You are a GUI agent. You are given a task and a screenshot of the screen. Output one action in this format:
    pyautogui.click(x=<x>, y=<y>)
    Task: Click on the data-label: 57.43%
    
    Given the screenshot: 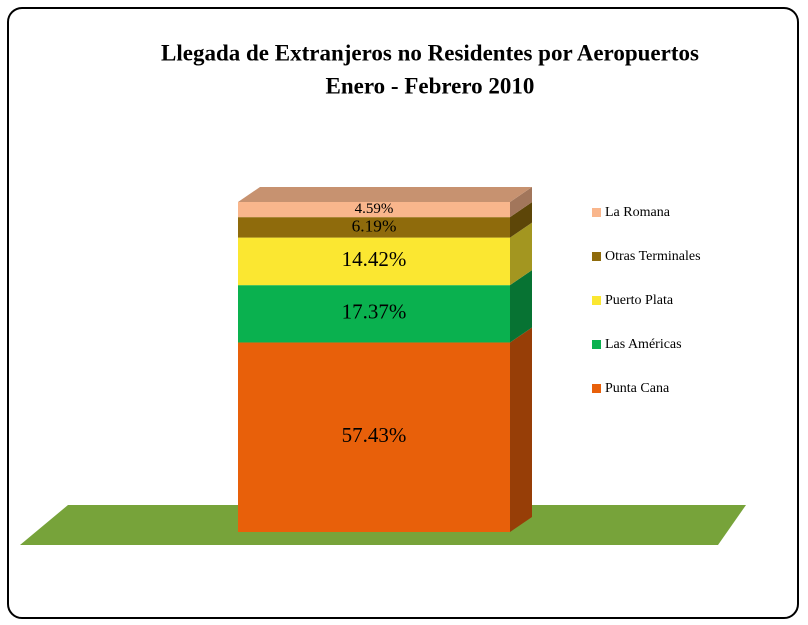 What is the action you would take?
    pyautogui.click(x=374, y=435)
    